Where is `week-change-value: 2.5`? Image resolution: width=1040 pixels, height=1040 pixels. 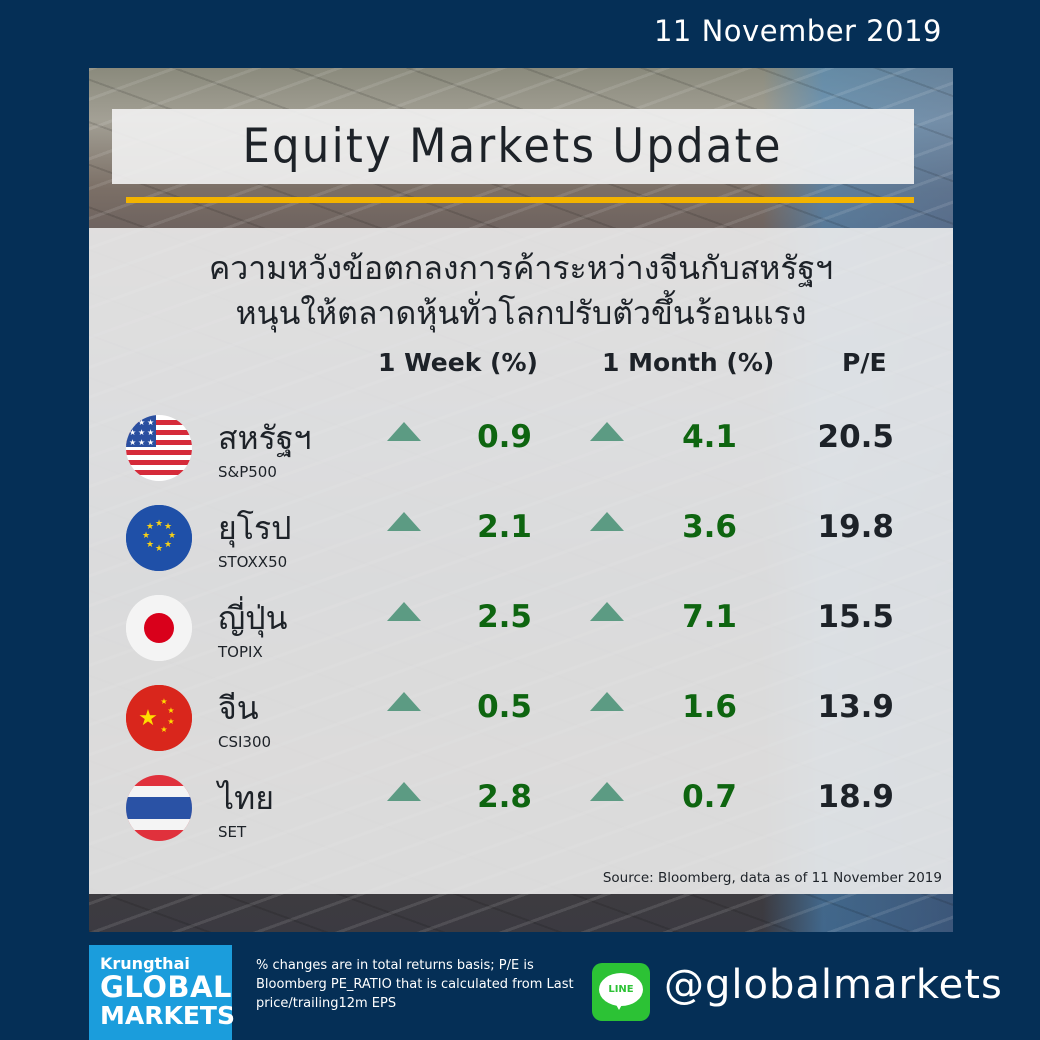
week-change-value: 2.5 is located at coordinates (504, 617).